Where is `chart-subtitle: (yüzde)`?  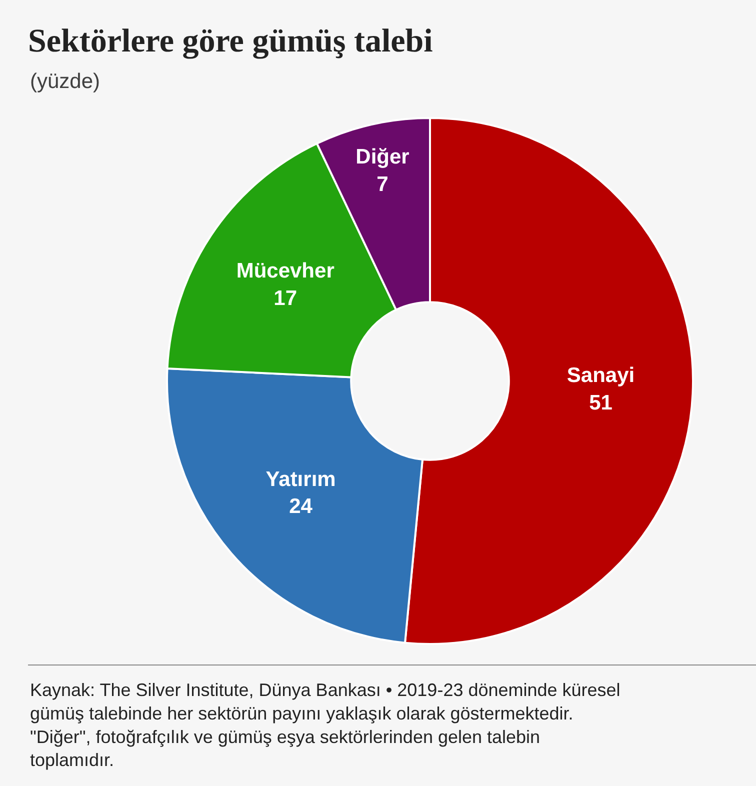 chart-subtitle: (yüzde) is located at coordinates (65, 81).